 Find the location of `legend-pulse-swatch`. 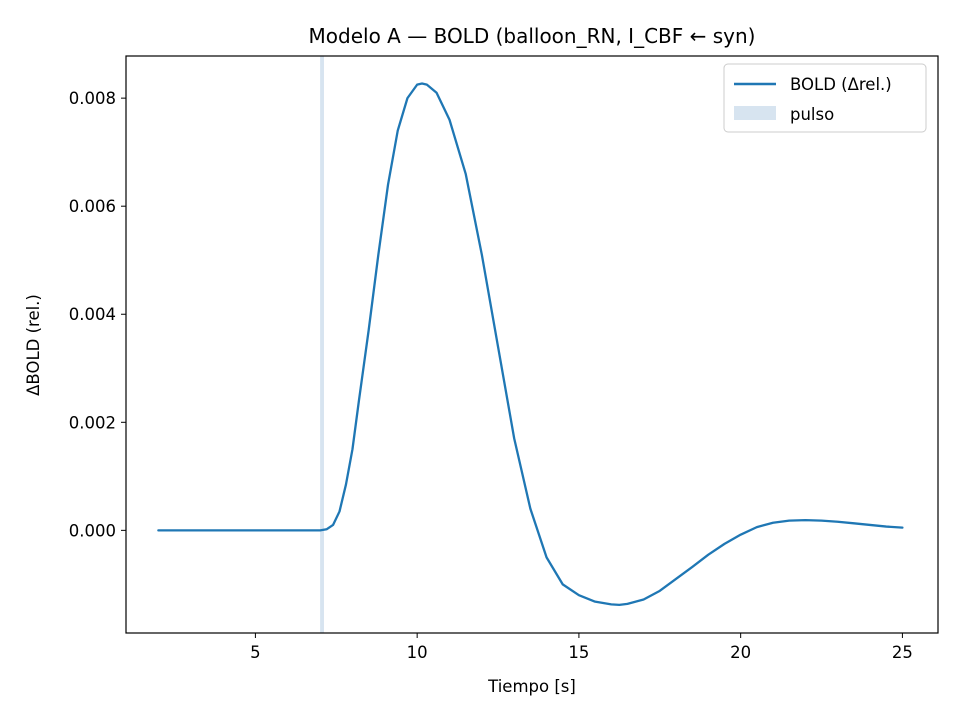

legend-pulse-swatch is located at coordinates (755, 113).